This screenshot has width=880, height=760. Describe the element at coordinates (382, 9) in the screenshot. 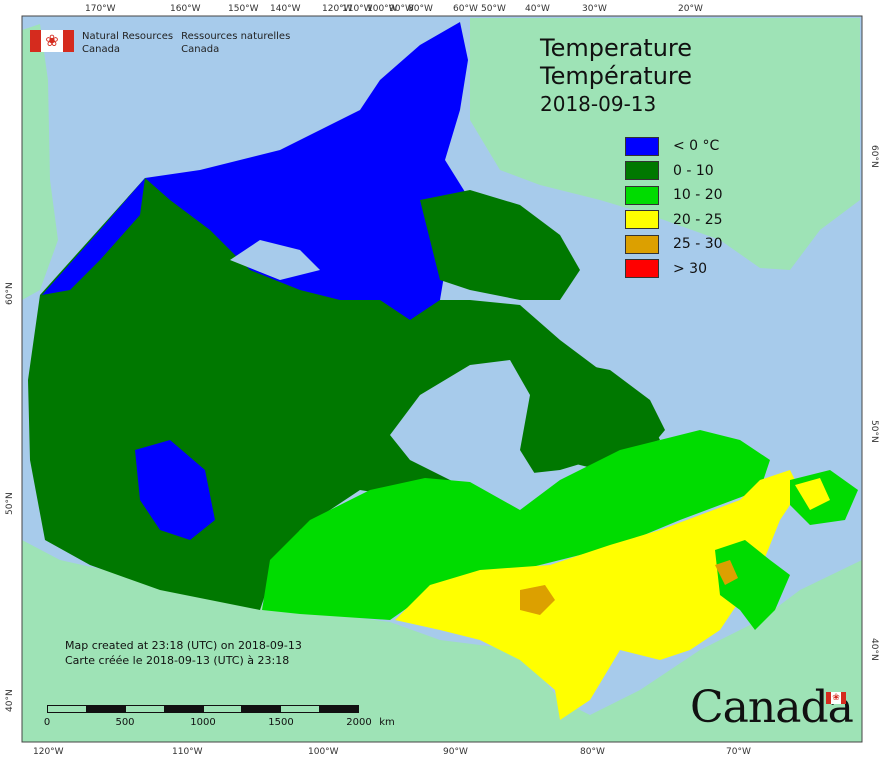

I see `lon-label-top: 100°W` at that location.